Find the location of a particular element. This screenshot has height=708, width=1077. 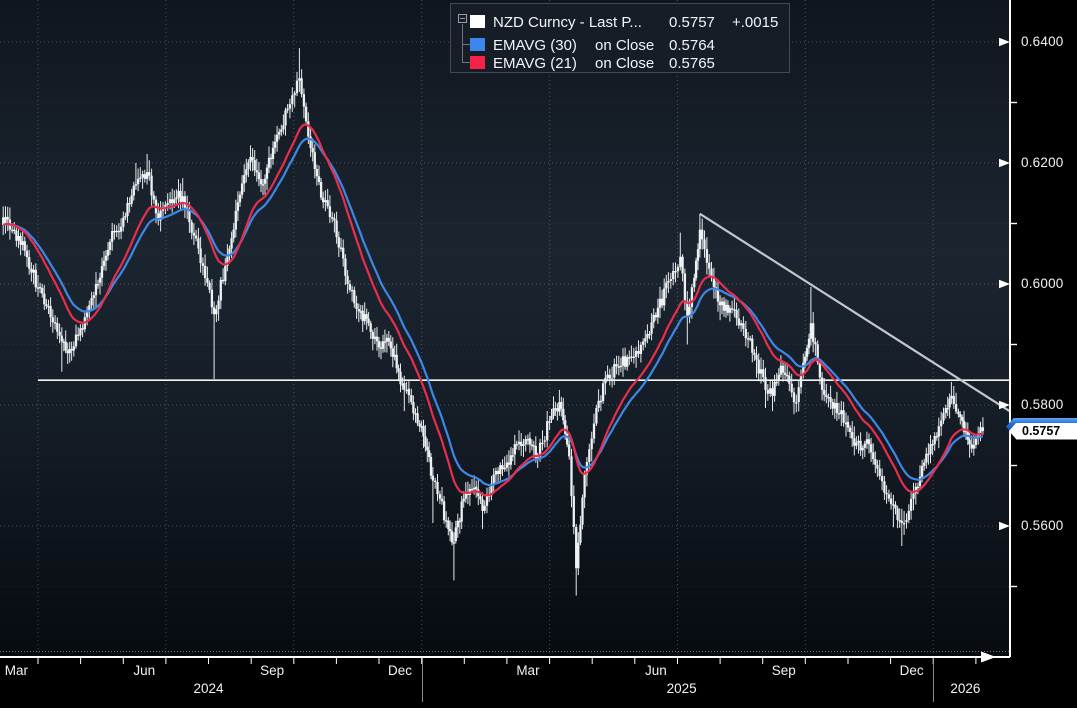

legend-series-value: 0.5765 is located at coordinates (692, 63).